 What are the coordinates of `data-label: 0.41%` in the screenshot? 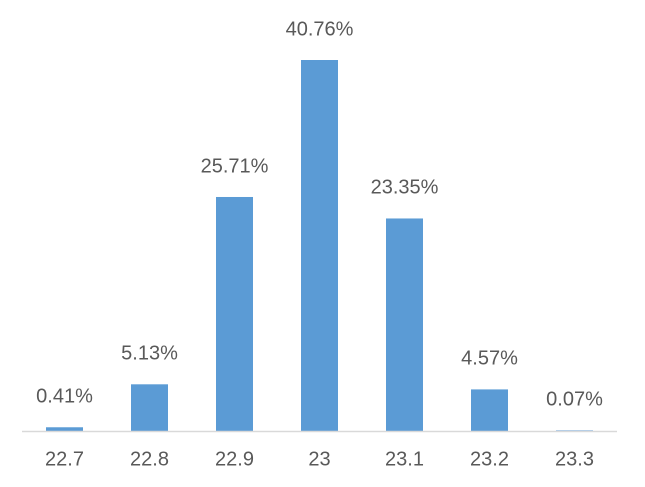 It's located at (64, 397).